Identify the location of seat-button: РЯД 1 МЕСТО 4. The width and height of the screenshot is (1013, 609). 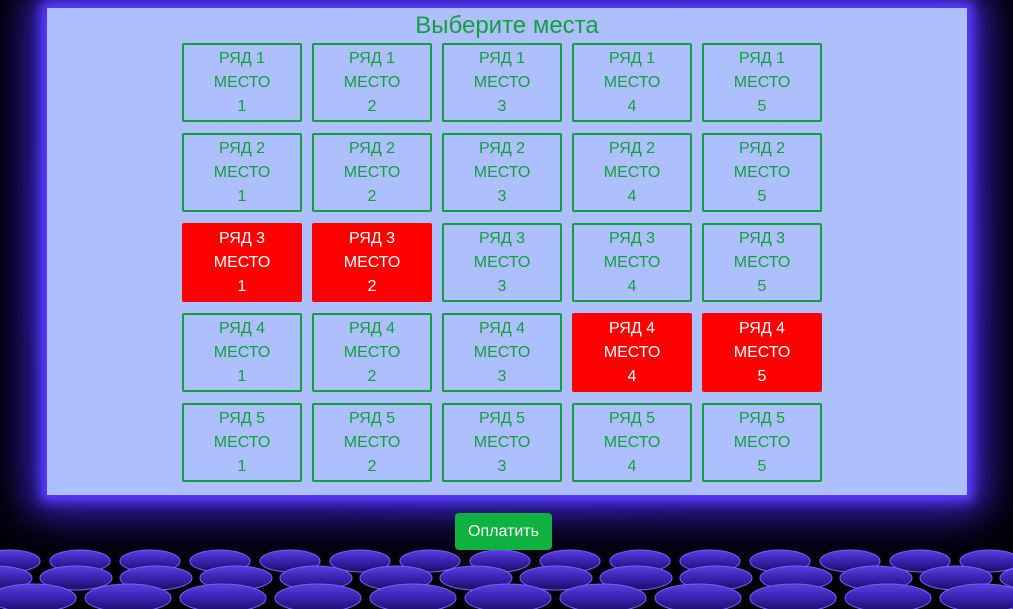
(632, 82).